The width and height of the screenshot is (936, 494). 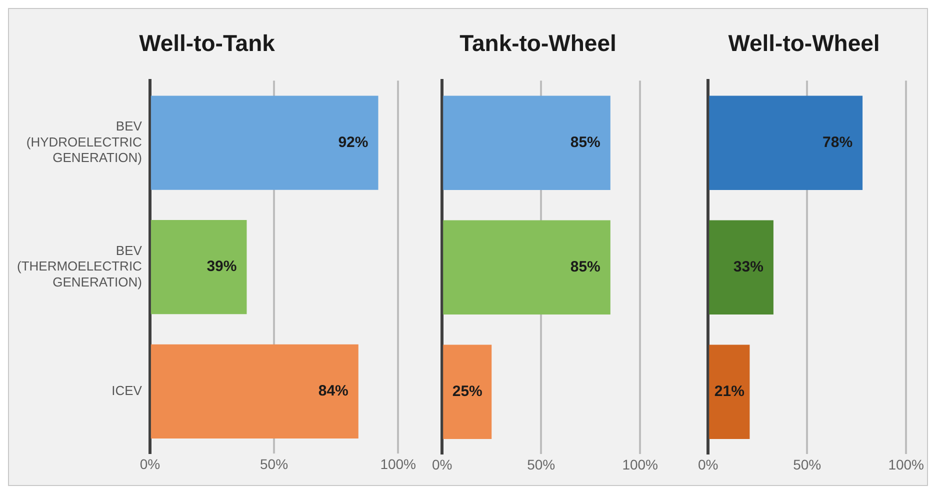 What do you see at coordinates (207, 43) in the screenshot?
I see `chart-title: Well-to-Tank` at bounding box center [207, 43].